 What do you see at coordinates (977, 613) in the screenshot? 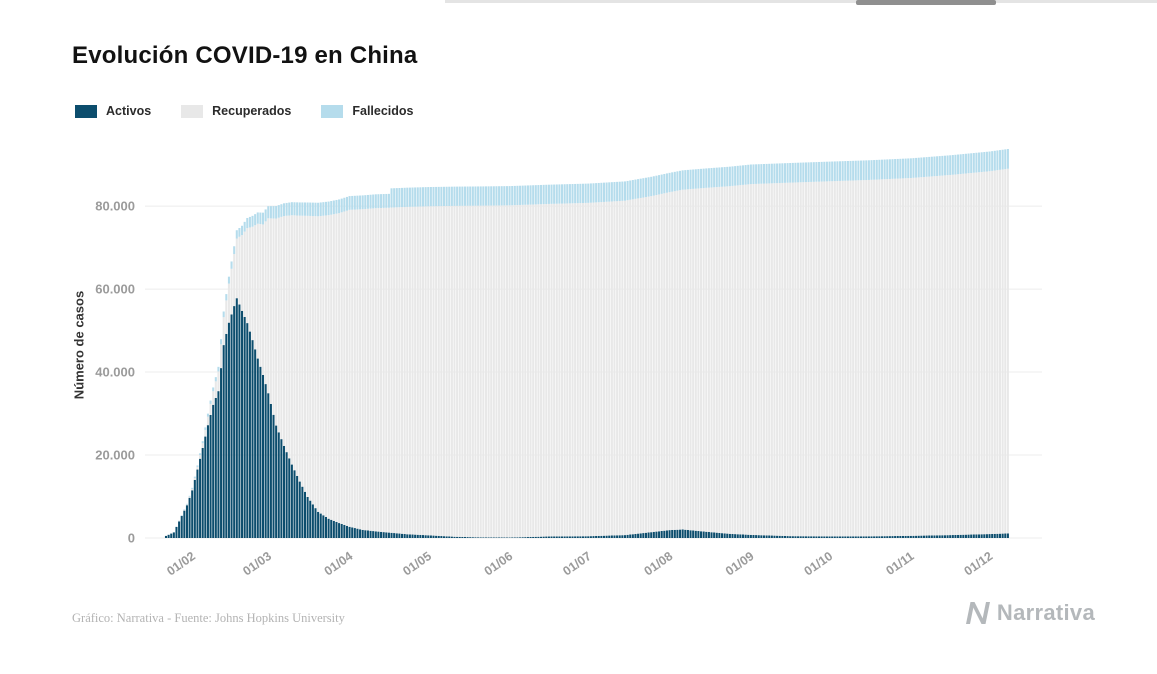
I see `narrativa-logo-icon` at bounding box center [977, 613].